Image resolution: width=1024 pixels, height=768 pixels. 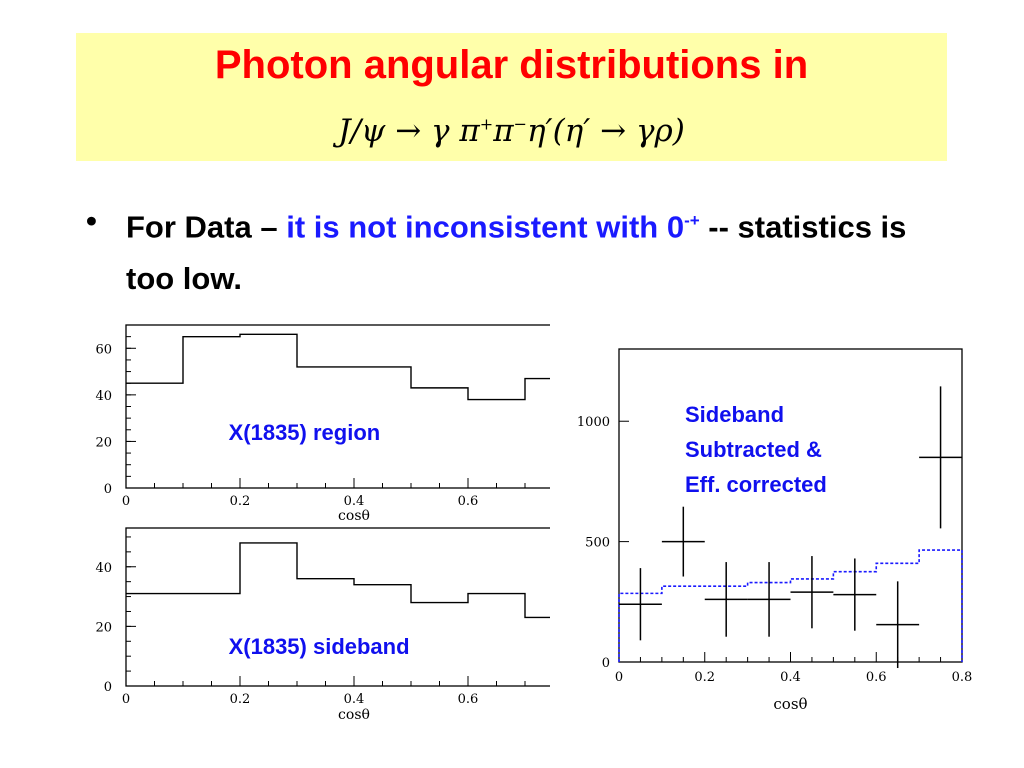 I want to click on formula-pi-minus: −, so click(x=520, y=124).